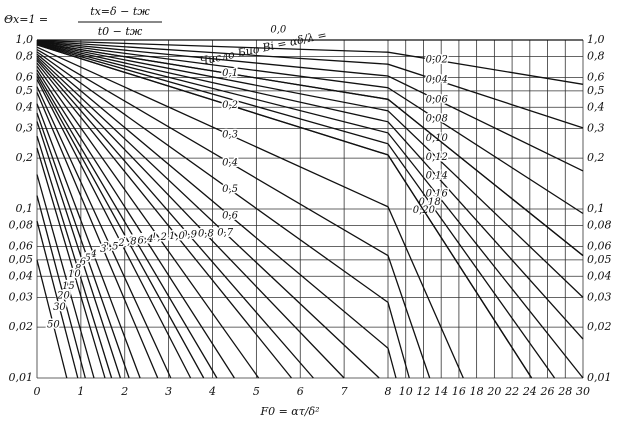  What do you see at coordinates (430, 202) in the screenshot?
I see `series-label: 0,18` at bounding box center [430, 202].